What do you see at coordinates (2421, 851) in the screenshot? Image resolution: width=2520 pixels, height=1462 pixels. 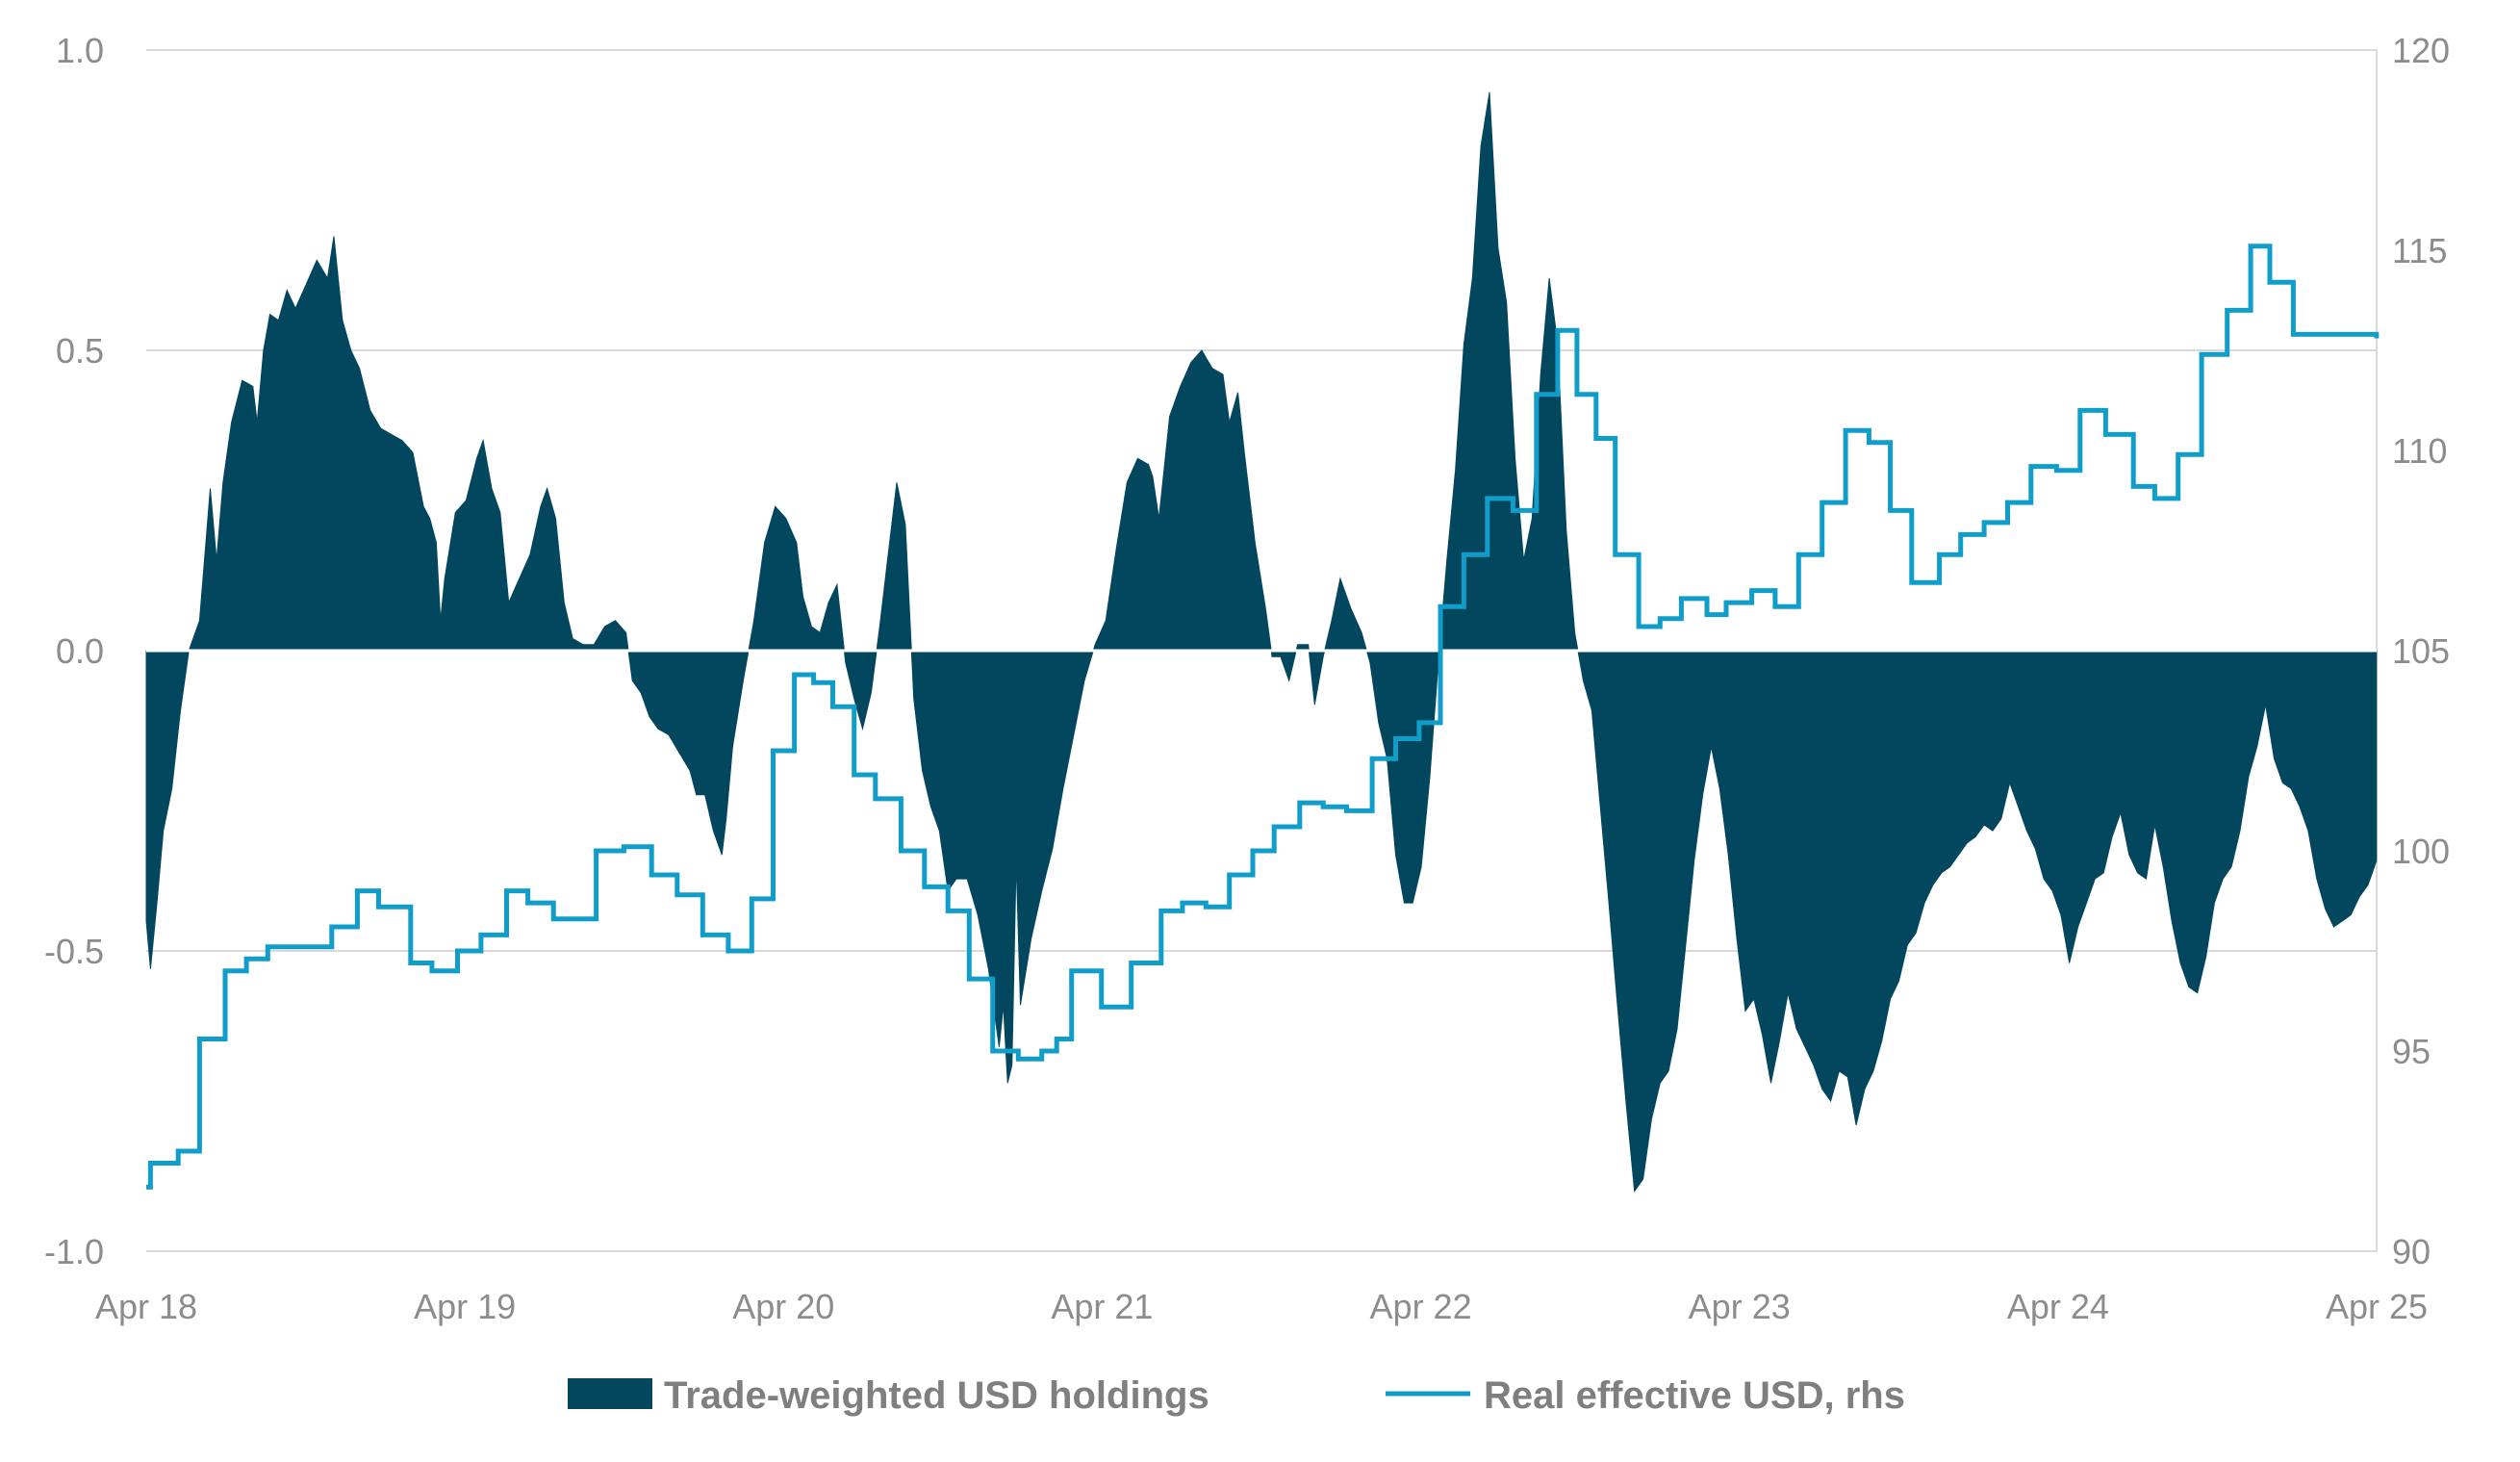 I see `right-tick-label: 100` at bounding box center [2421, 851].